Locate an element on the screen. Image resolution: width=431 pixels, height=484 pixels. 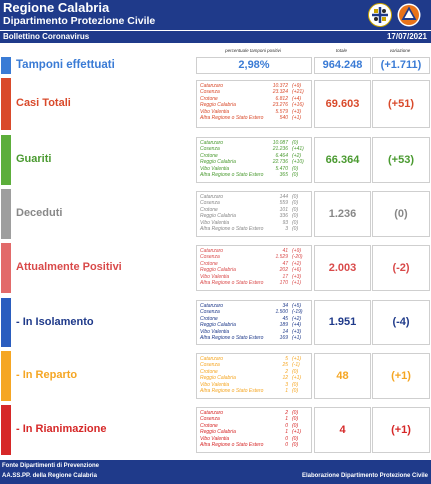
positivi-label: Attualmente Positivi is located at coordinates (69, 267).